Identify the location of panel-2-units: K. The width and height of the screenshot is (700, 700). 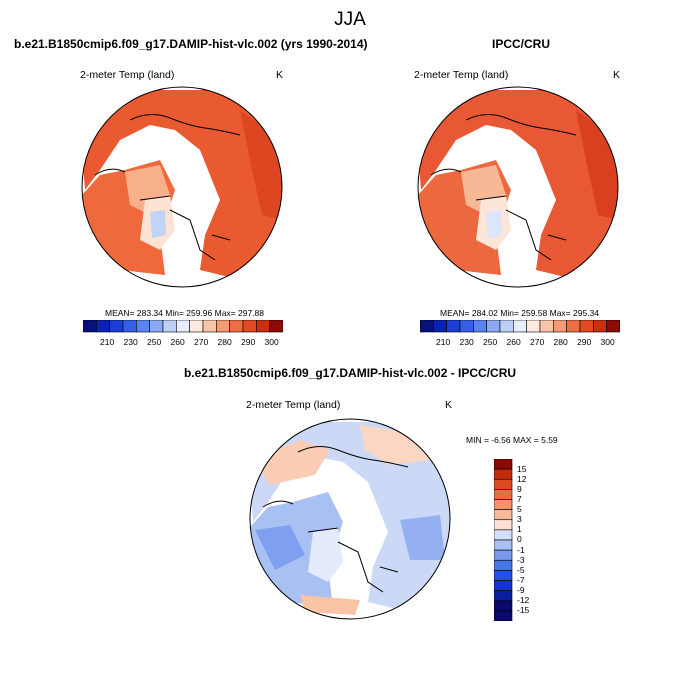
(617, 75).